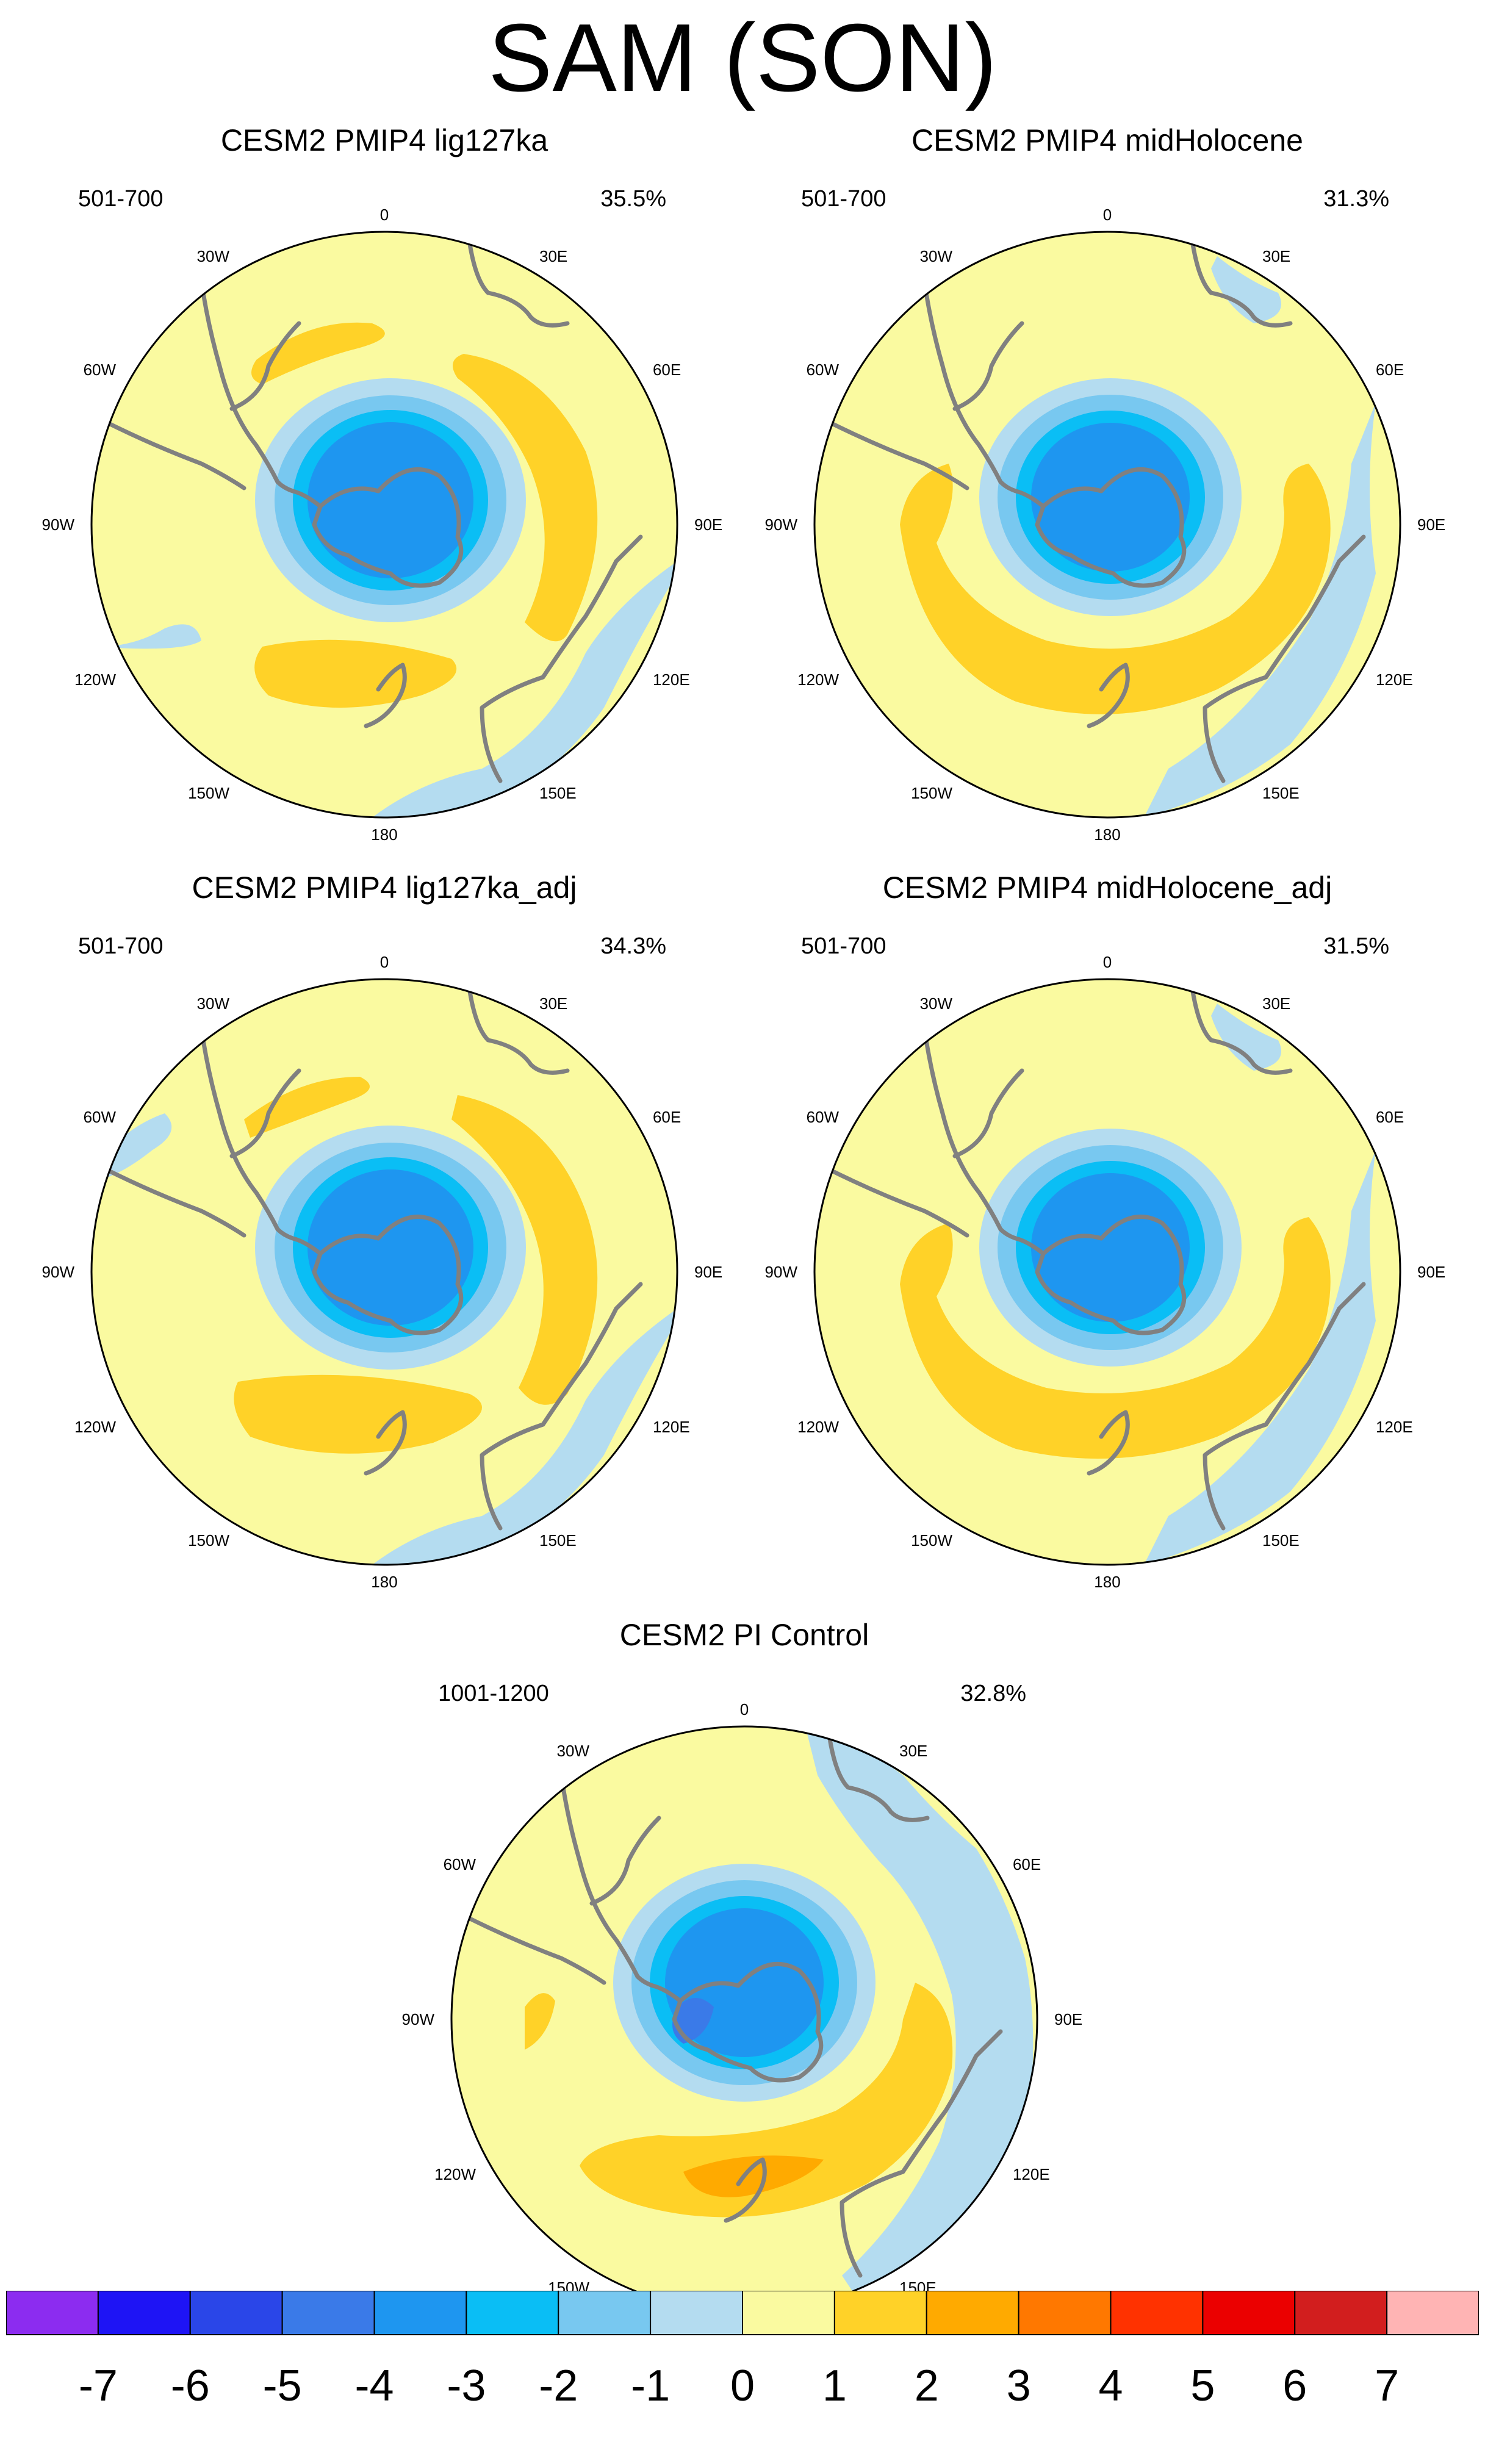 The height and width of the screenshot is (2464, 1485). What do you see at coordinates (743, 58) in the screenshot?
I see `figure-title: SAM (SON)` at bounding box center [743, 58].